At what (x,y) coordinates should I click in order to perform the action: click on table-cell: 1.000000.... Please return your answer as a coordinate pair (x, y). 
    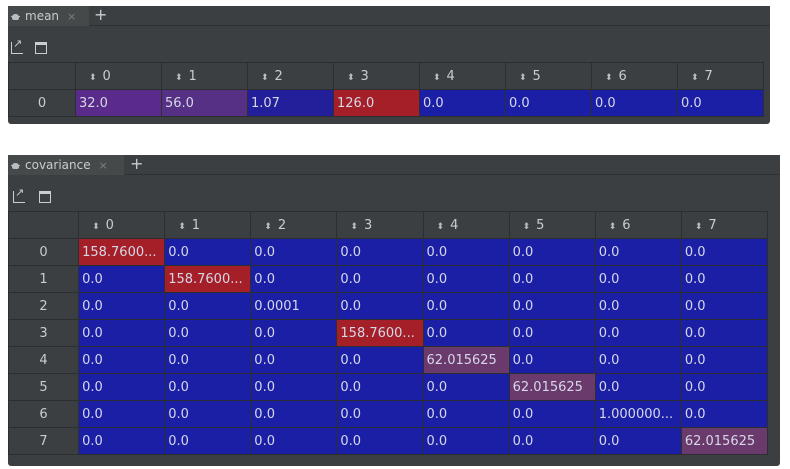
    Looking at the image, I should click on (638, 414).